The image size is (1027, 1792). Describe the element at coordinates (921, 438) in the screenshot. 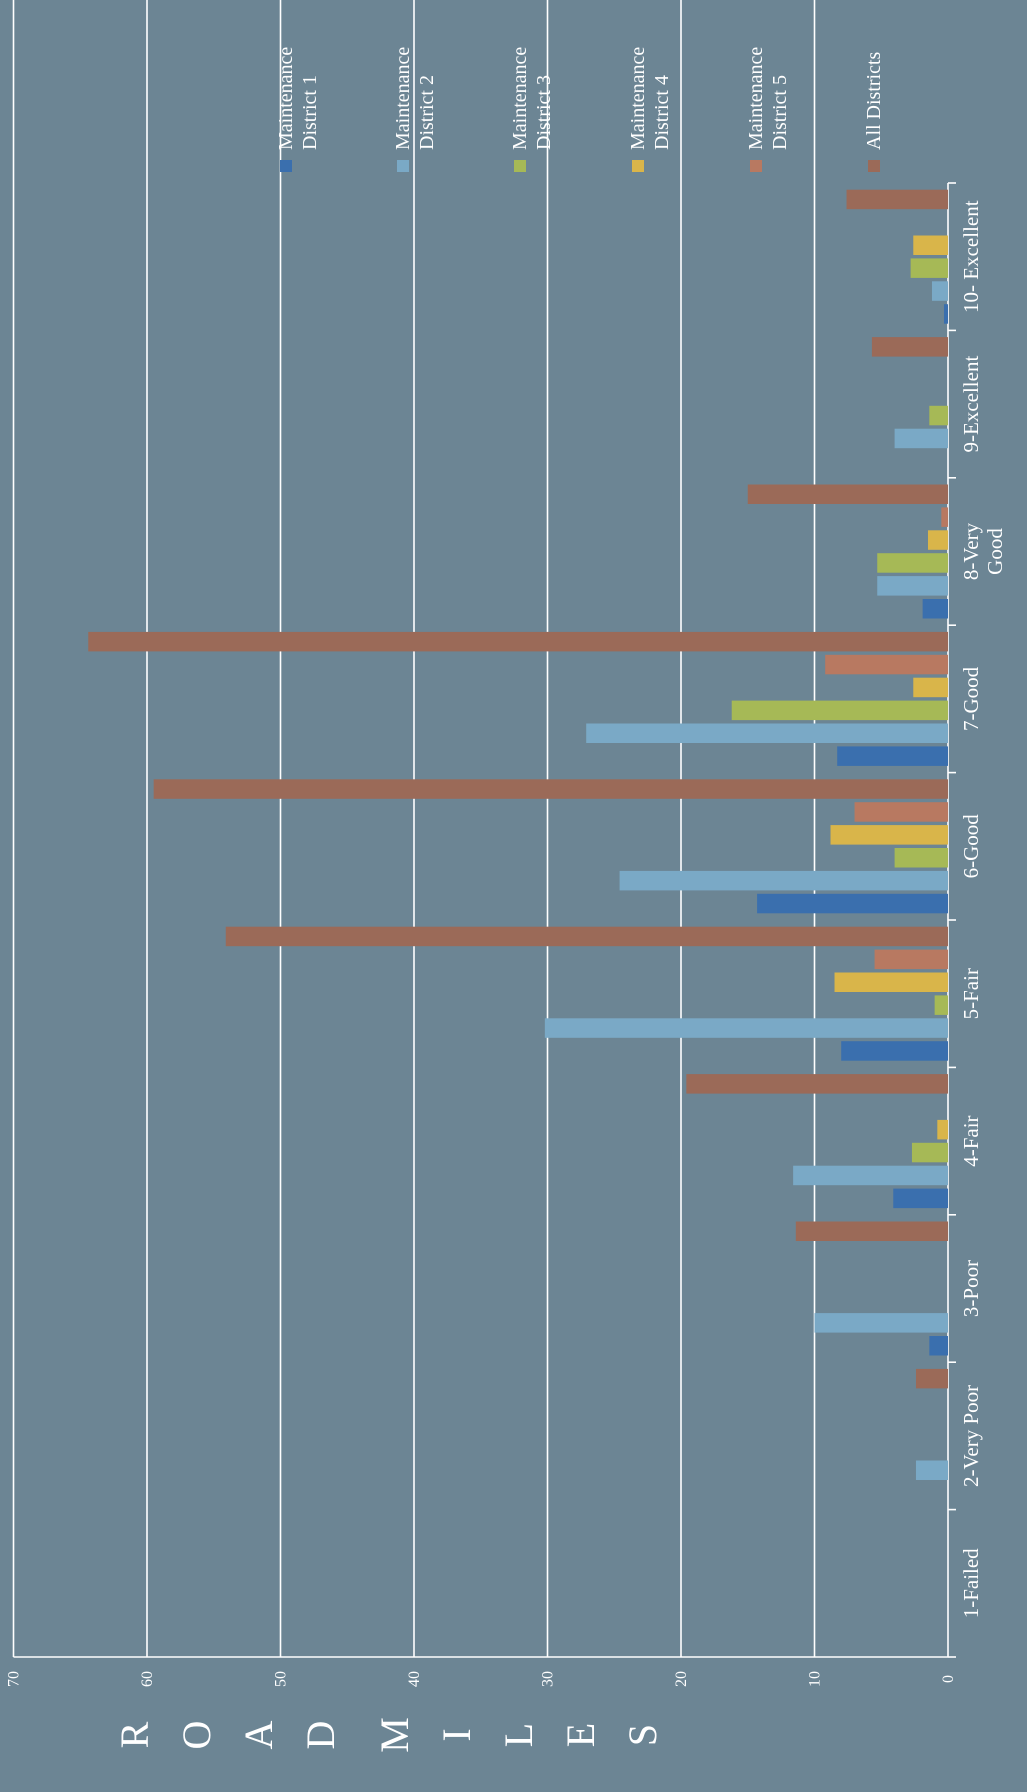

I see `bar-maintenance-district-2-9-excellent` at that location.